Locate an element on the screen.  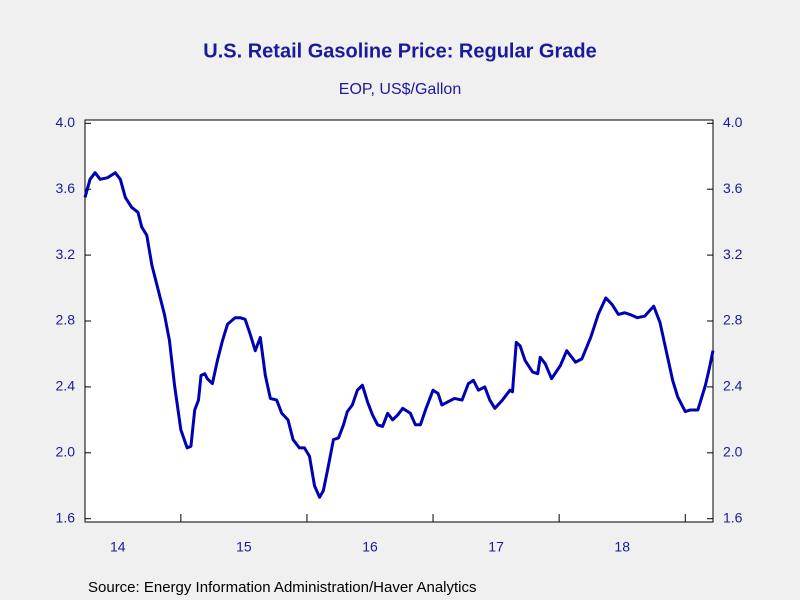
y2-tick-label: 3.2 is located at coordinates (733, 254).